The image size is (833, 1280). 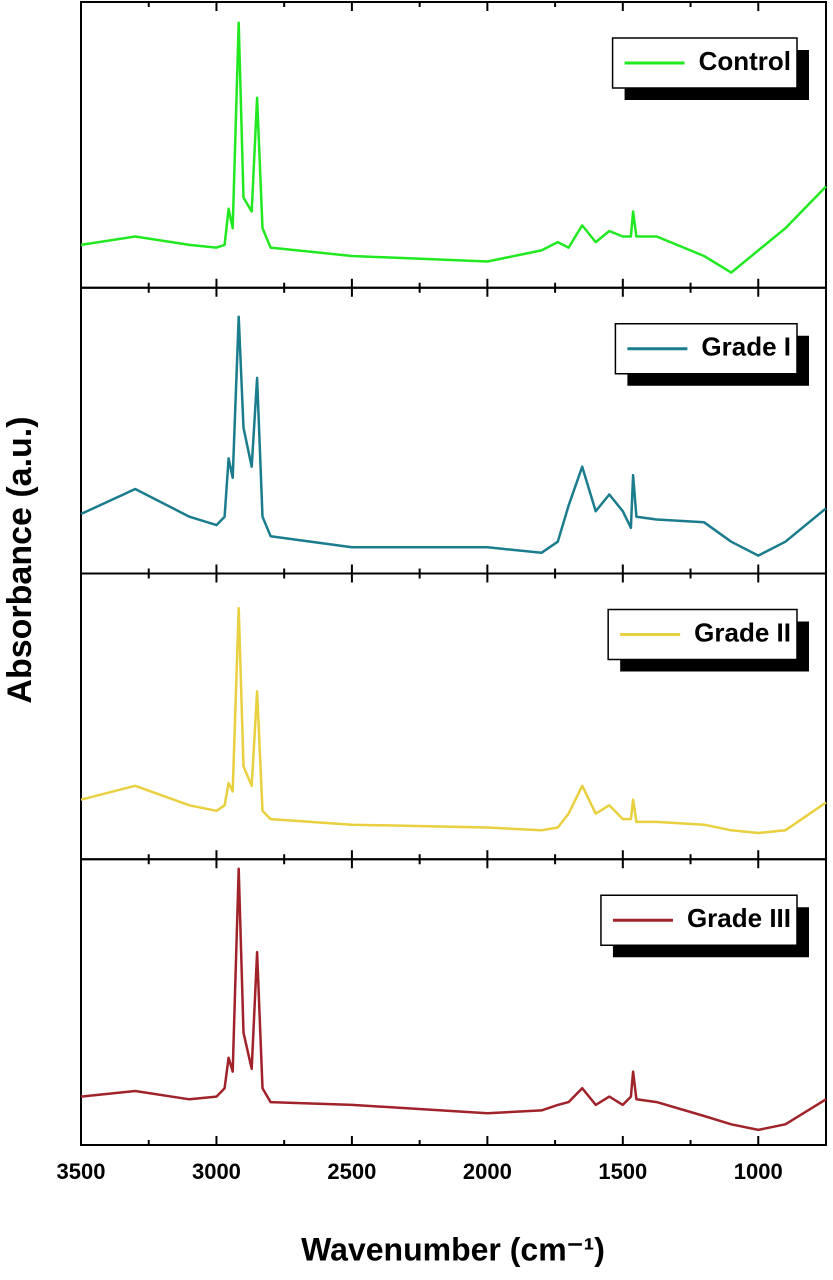 I want to click on legend: Grade III, so click(x=704, y=926).